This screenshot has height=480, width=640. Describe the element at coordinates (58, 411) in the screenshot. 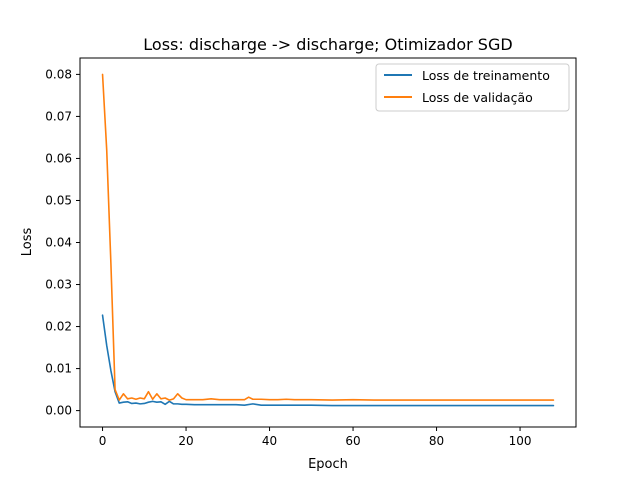

I see `y-tick-label: 0.00` at that location.